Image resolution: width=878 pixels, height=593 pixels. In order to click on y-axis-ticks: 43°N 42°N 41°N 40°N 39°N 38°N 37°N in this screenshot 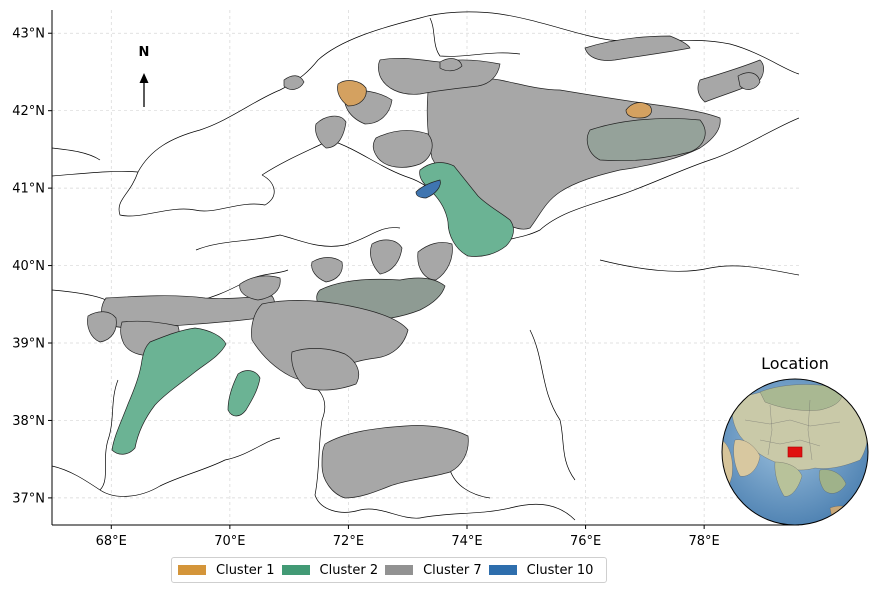, I will do `click(32, 266)`.